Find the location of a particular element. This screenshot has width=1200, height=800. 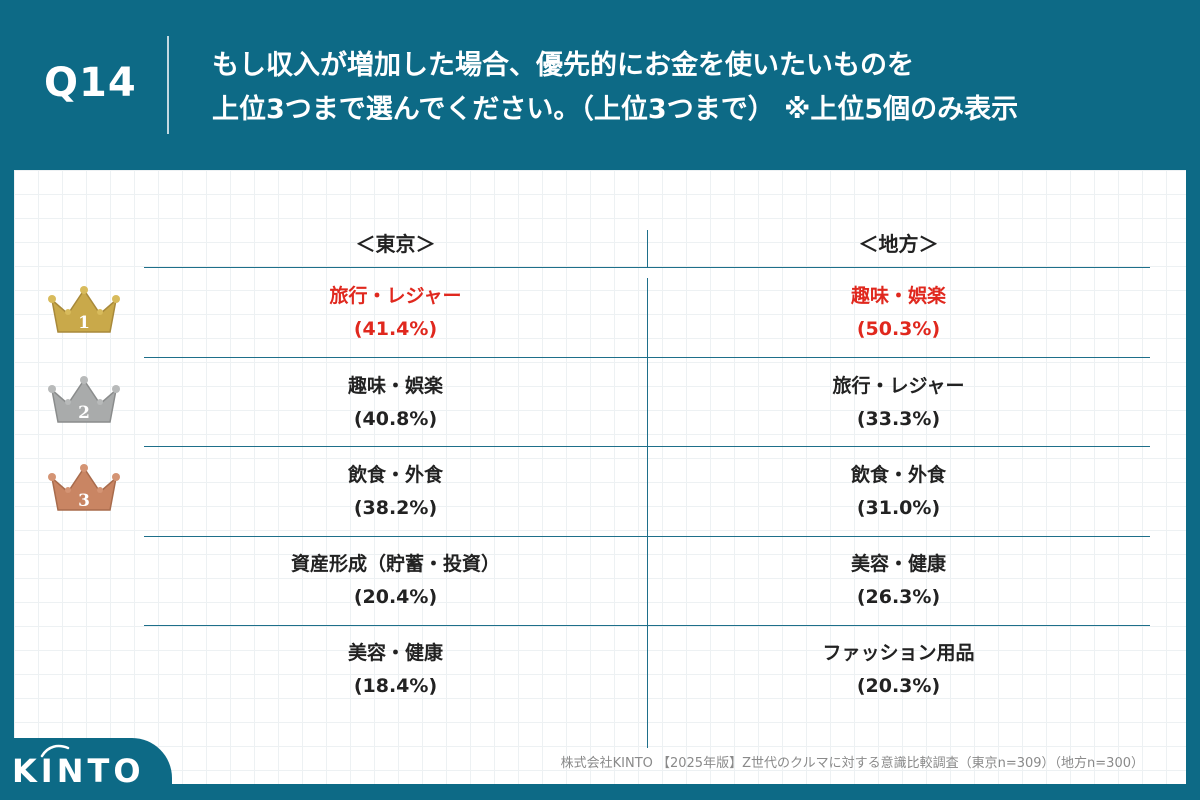

table-row-1-tokyo: 旅行・レジャー (41.4%) is located at coordinates (395, 313).